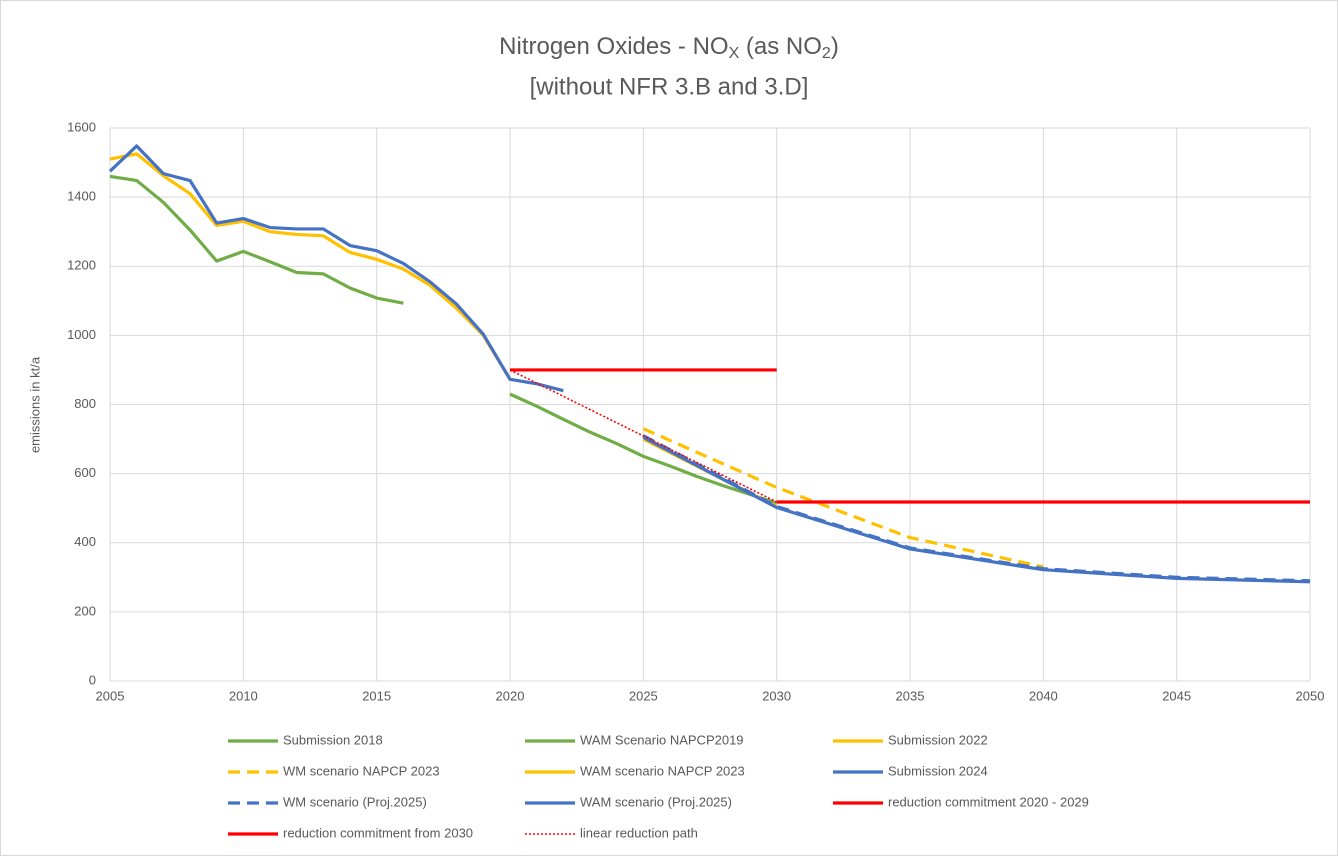 The image size is (1338, 856). I want to click on x-tick-label: 2035, so click(910, 695).